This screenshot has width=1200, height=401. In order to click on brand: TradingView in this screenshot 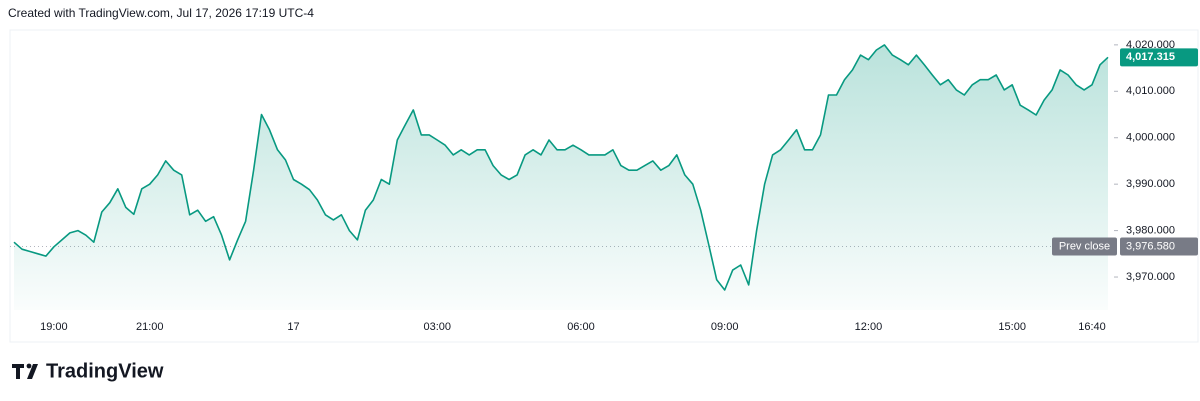, I will do `click(105, 371)`.